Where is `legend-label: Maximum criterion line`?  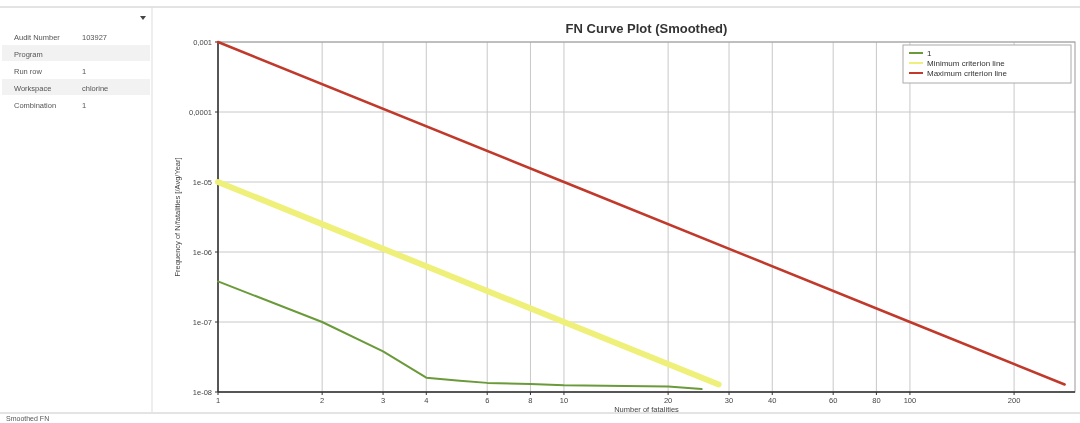 legend-label: Maximum criterion line is located at coordinates (967, 73).